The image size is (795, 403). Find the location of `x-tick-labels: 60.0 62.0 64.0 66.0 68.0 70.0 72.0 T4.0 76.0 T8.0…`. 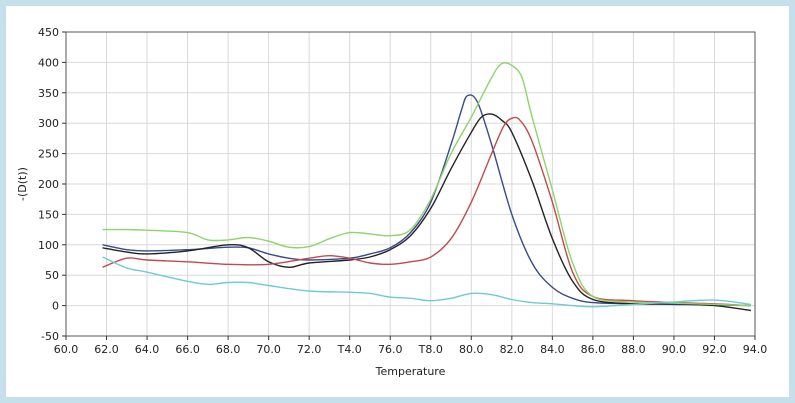

x-tick-labels: 60.0 62.0 64.0 66.0 68.0 70.0 72.0 T4.0 76.0 T8.0… is located at coordinates (411, 349).